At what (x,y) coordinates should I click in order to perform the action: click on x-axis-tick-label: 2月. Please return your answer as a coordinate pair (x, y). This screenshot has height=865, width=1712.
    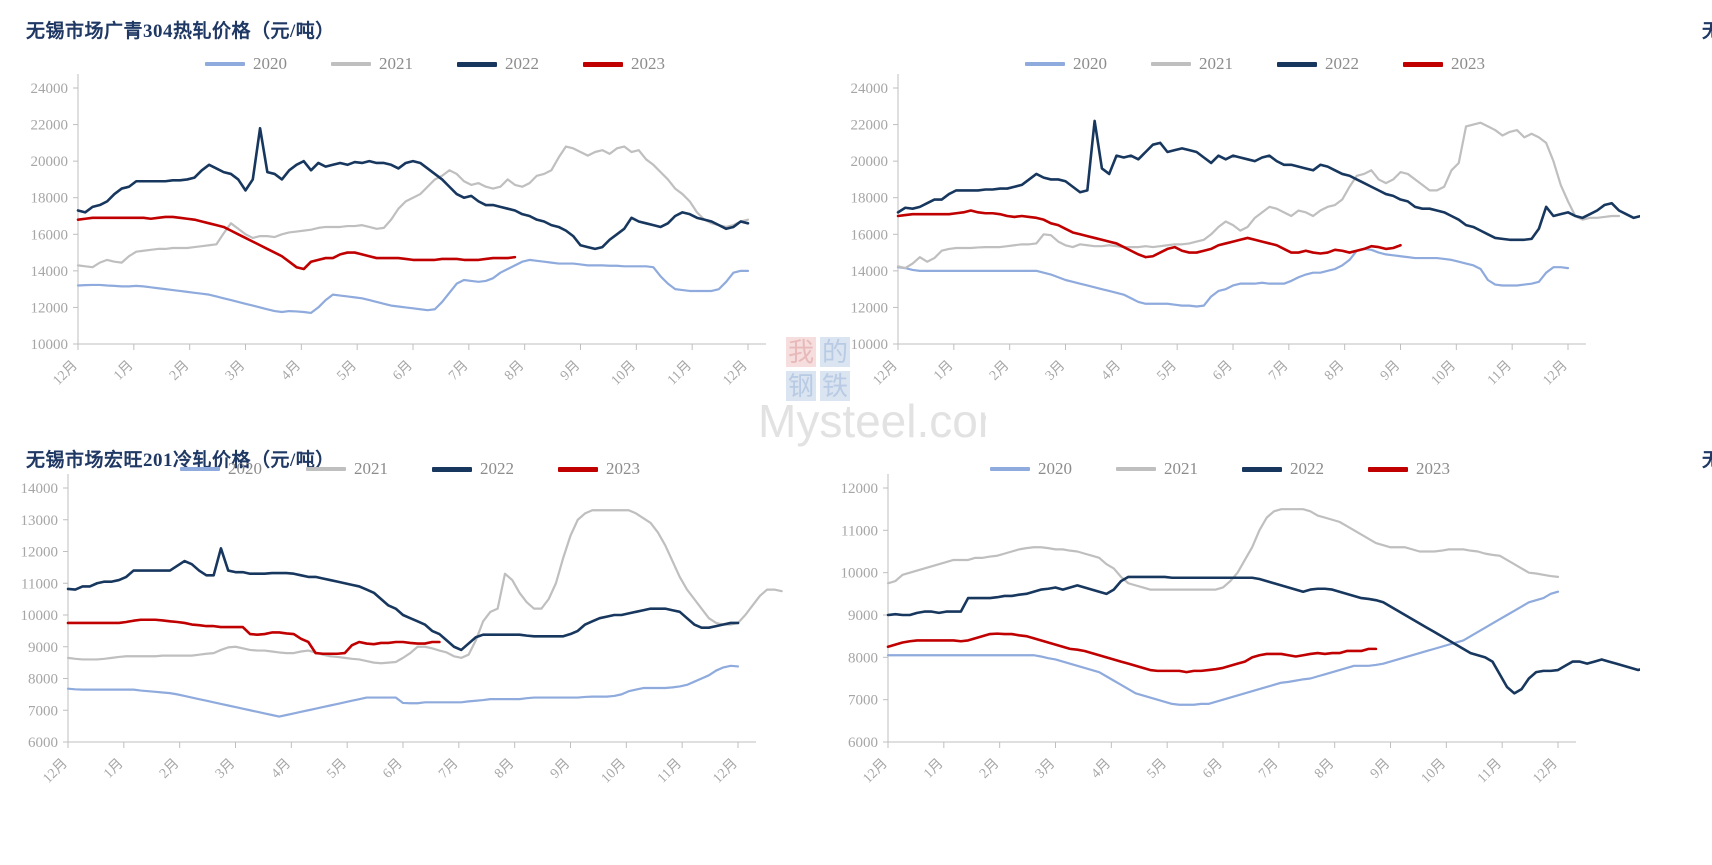
    Looking at the image, I should click on (999, 371).